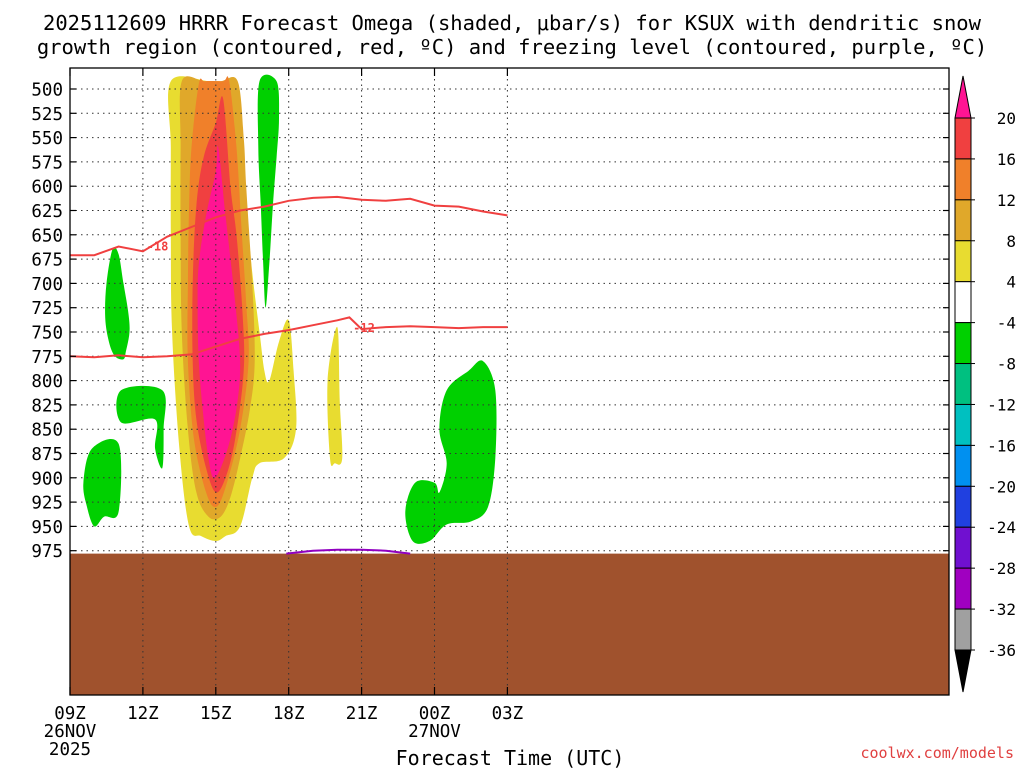  What do you see at coordinates (1001, 404) in the screenshot?
I see `colorbar-label: -12` at bounding box center [1001, 404].